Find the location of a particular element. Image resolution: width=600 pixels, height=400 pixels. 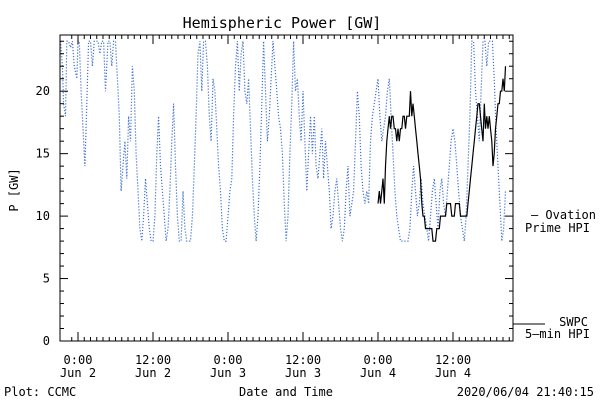

x-tick-label-date-3: Jun 3 is located at coordinates (303, 373).